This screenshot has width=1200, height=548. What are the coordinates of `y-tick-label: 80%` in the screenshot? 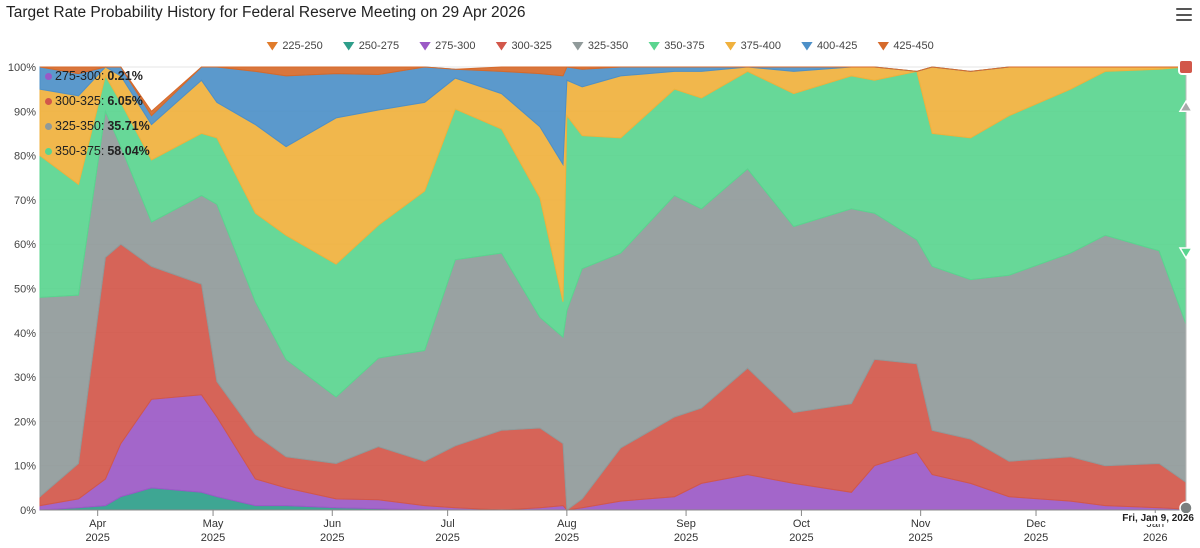 It's located at (25, 157).